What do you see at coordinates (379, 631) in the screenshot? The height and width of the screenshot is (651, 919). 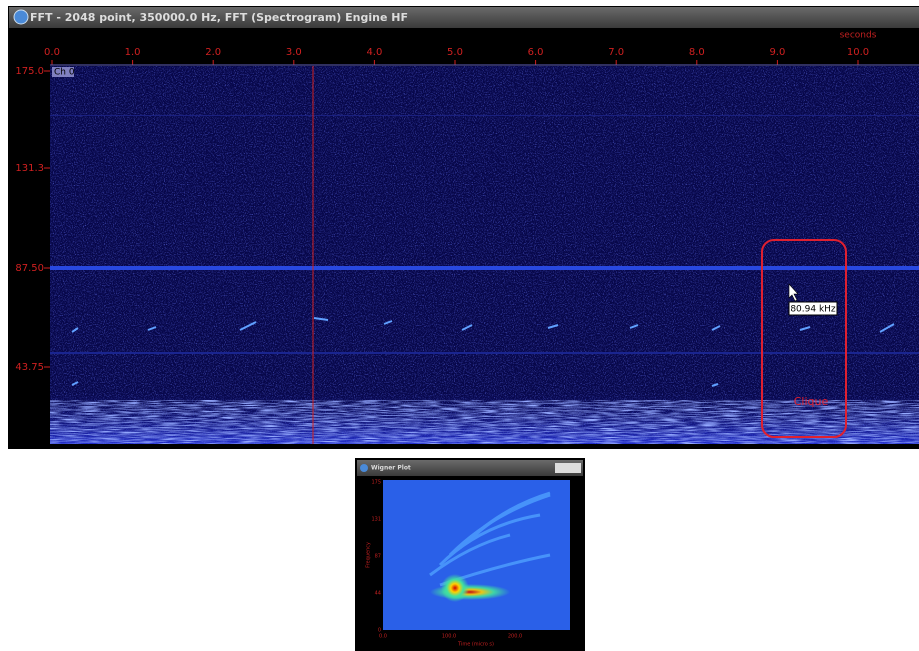 I see `y-tick-label: 0` at bounding box center [379, 631].